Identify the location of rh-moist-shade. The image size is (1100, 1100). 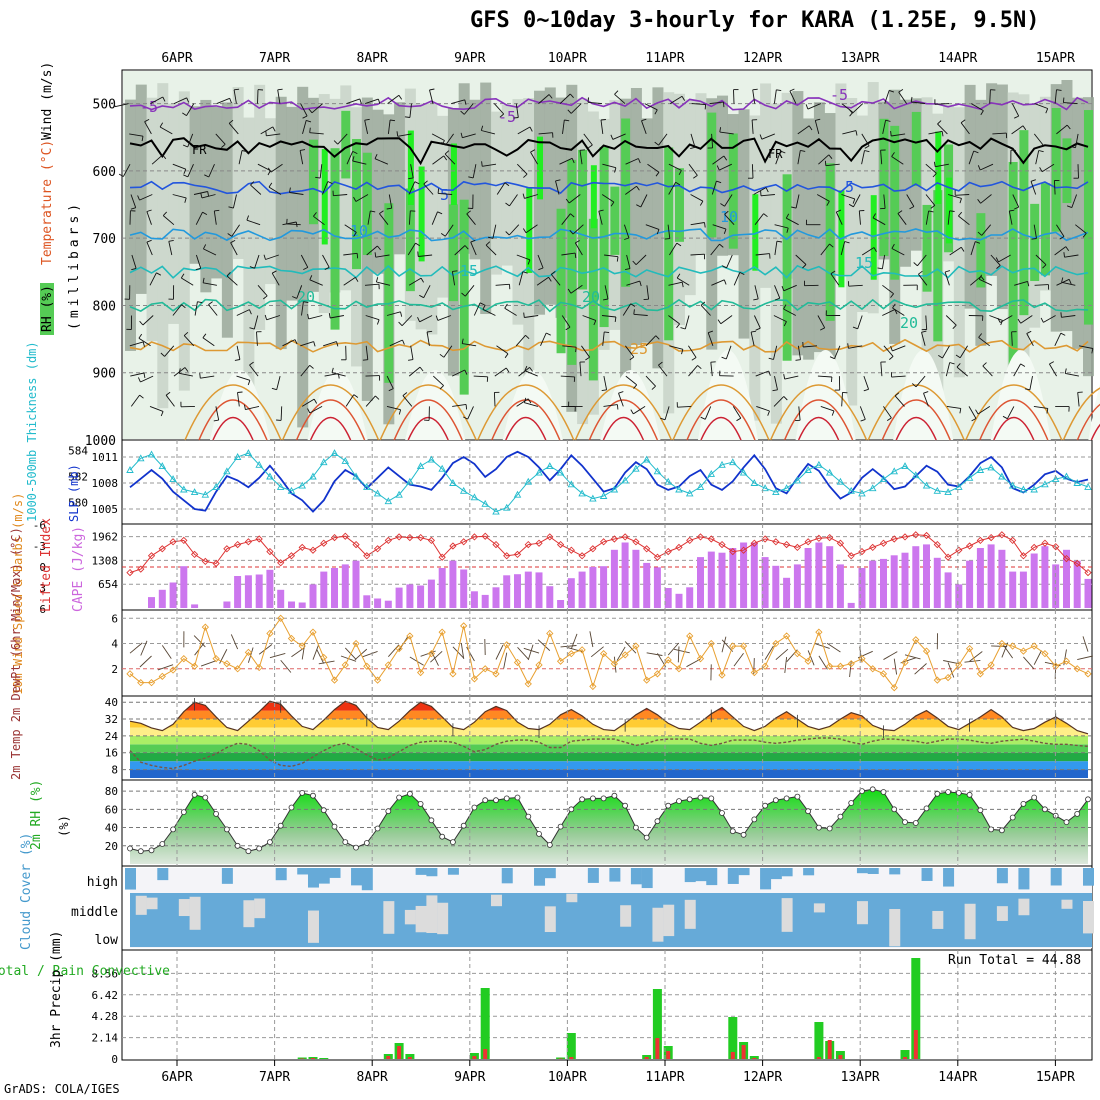
(367, 203).